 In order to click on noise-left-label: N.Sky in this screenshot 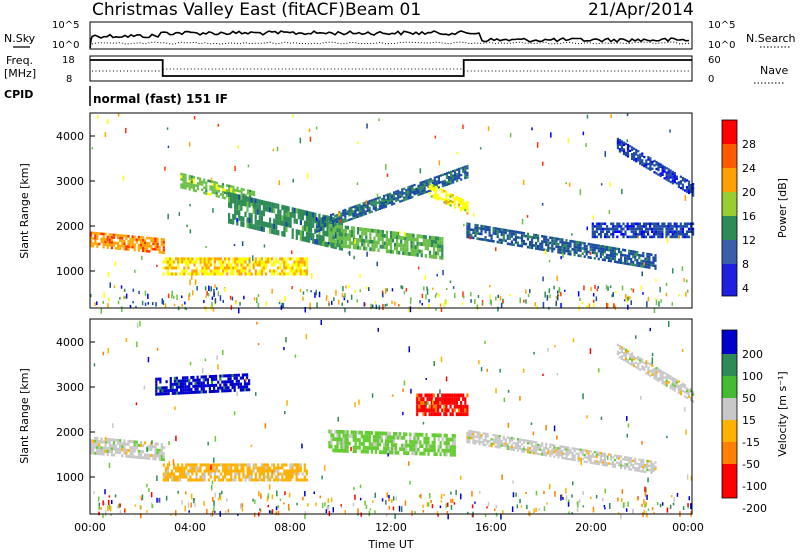, I will do `click(20, 38)`.